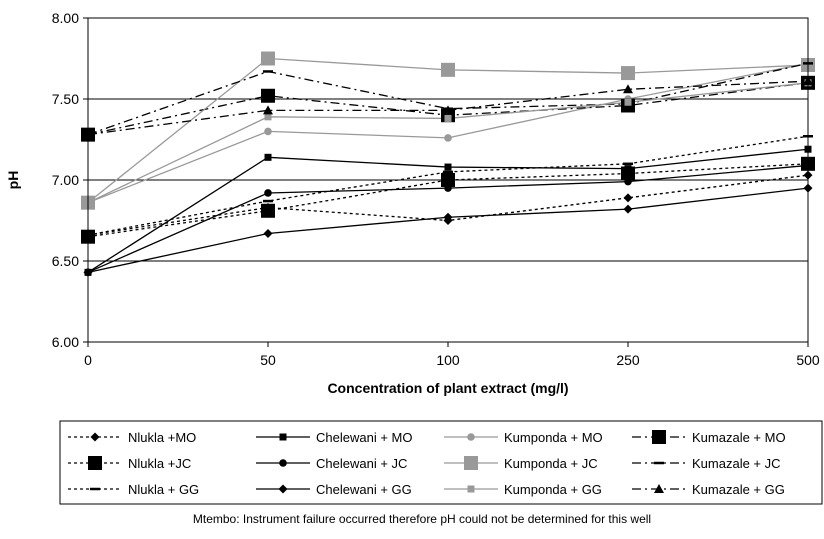  I want to click on y-tick-label: 6.00, so click(65, 342).